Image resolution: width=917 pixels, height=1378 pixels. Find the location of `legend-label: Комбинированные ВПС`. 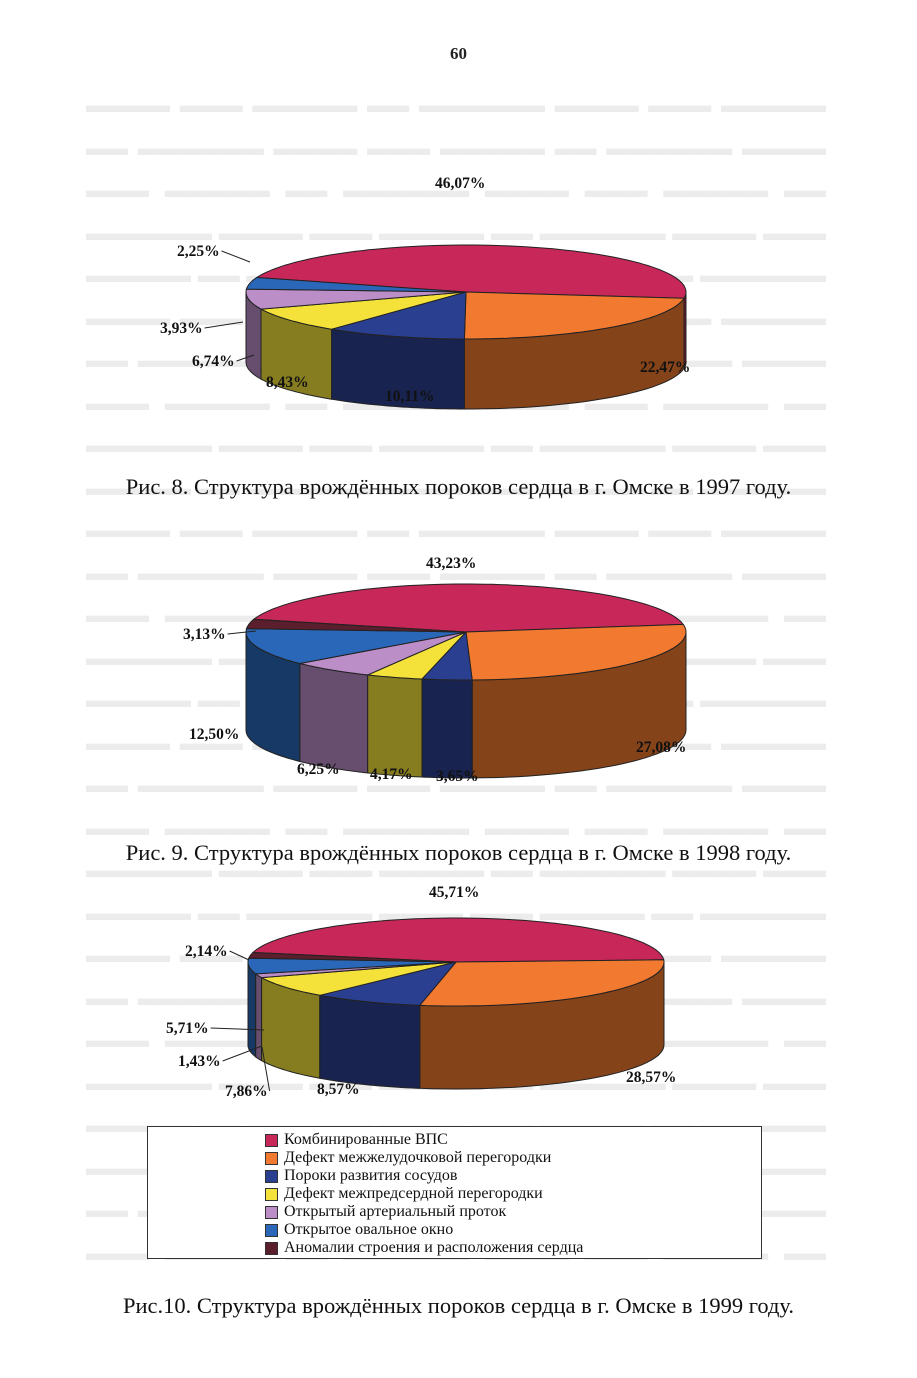

legend-label: Комбинированные ВПС is located at coordinates (366, 1139).